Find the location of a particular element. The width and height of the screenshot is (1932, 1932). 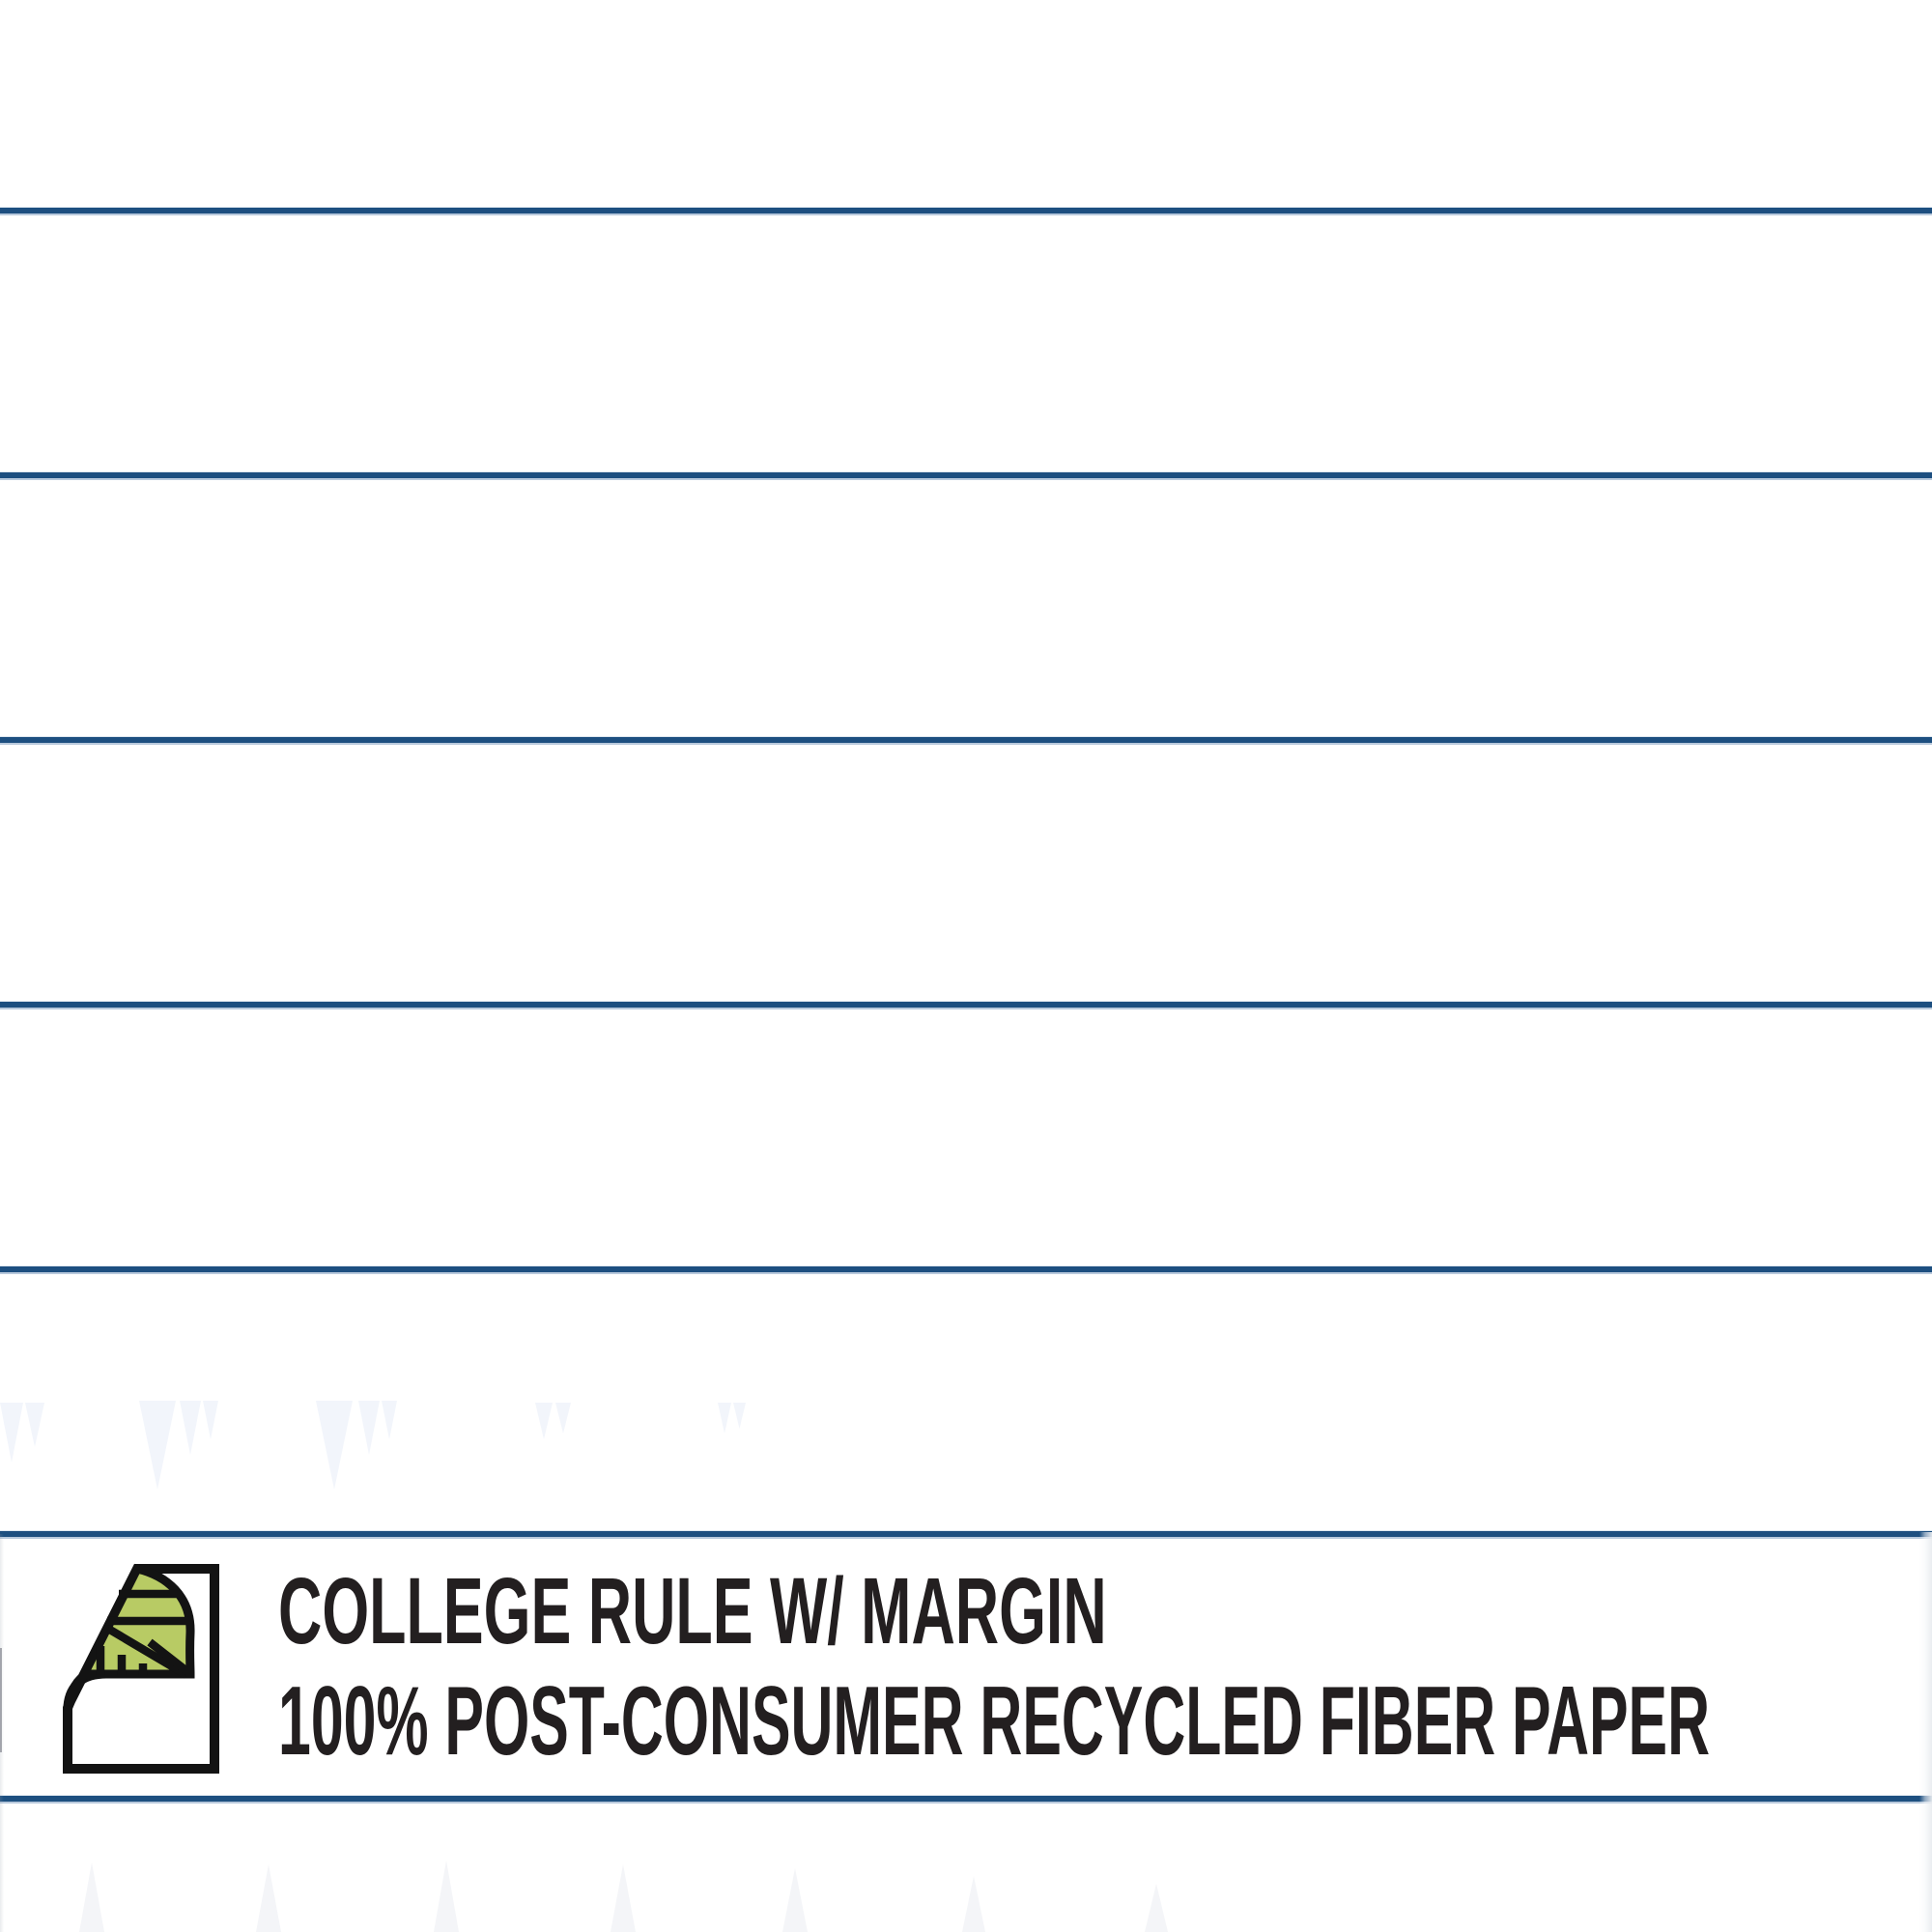

recycled-fiber-paper-icon is located at coordinates (141, 1668).